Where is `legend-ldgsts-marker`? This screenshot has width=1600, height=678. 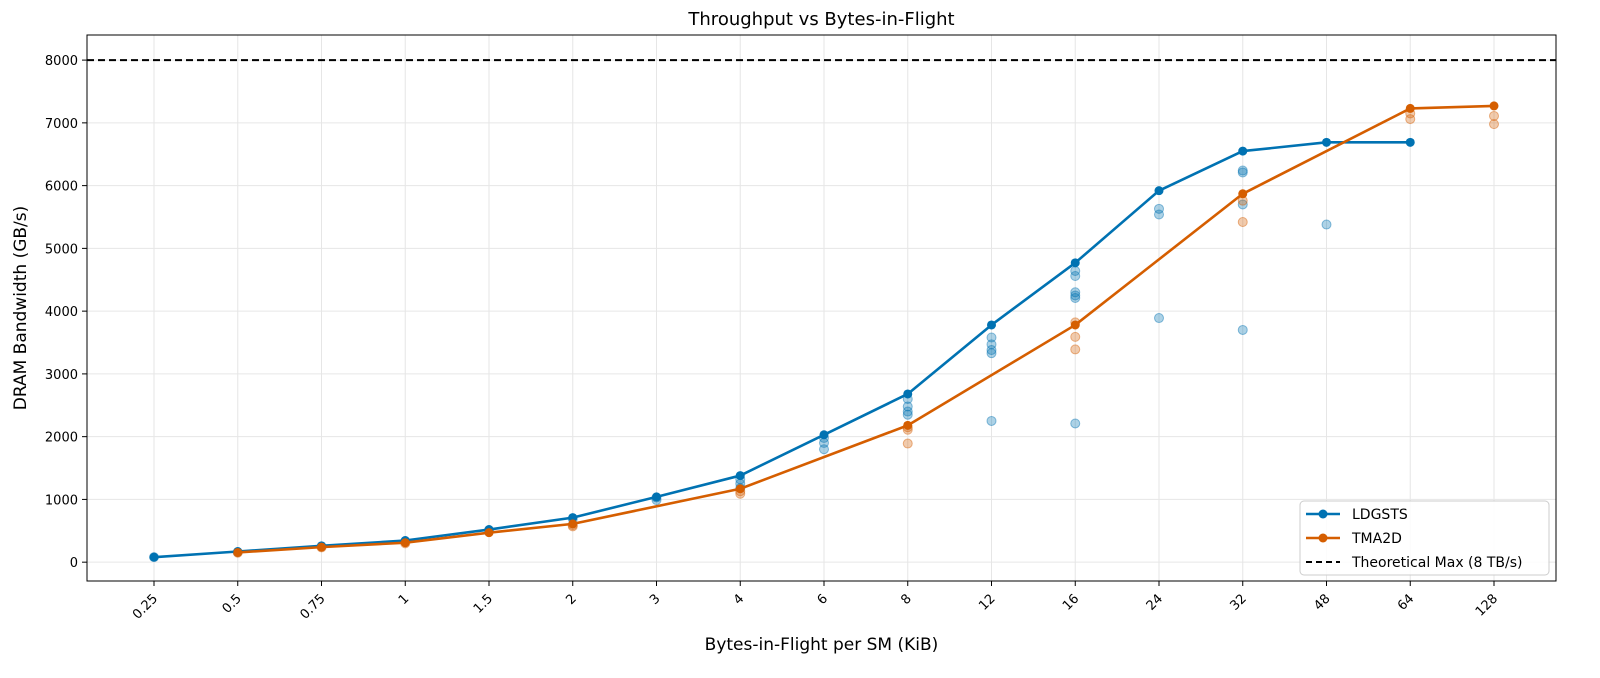
legend-ldgsts-marker is located at coordinates (1323, 514).